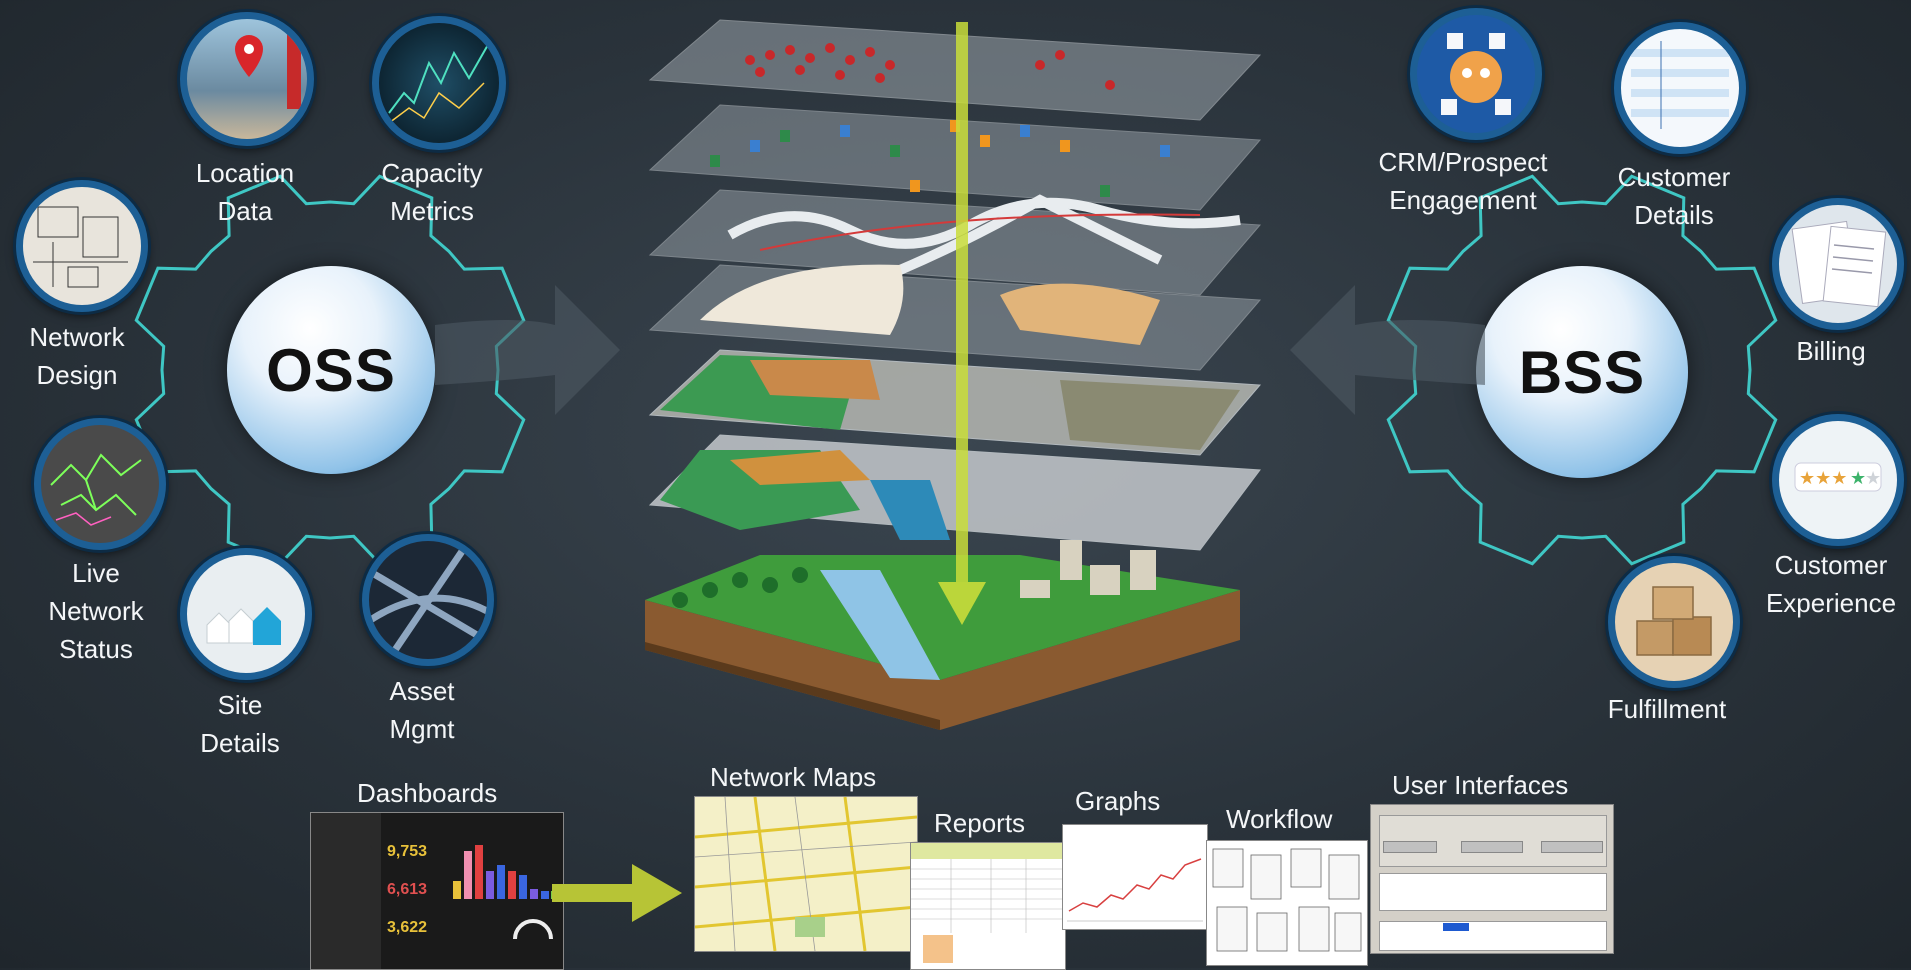  I want to click on network-design-label: Network Design, so click(77, 356).